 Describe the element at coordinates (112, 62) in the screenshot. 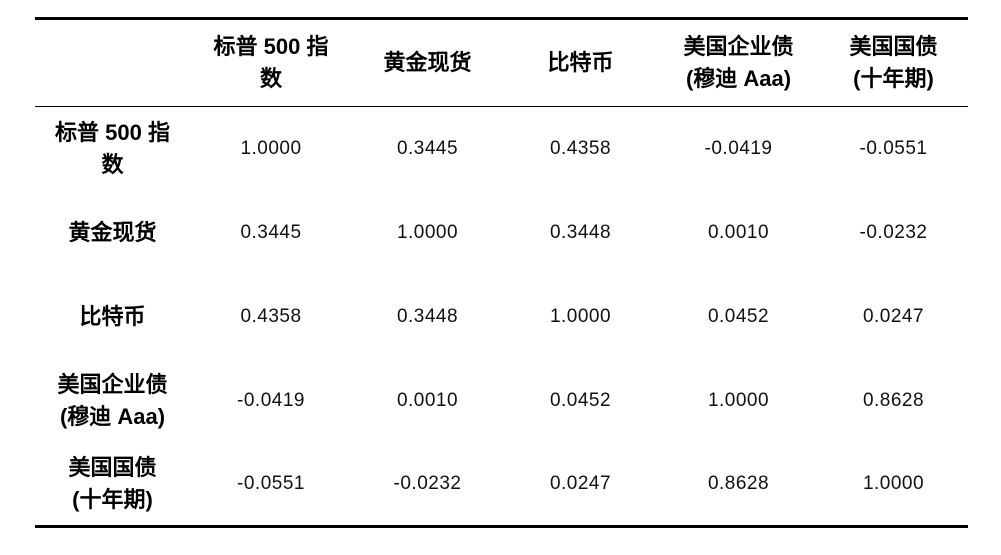

I see `corner-cell` at that location.